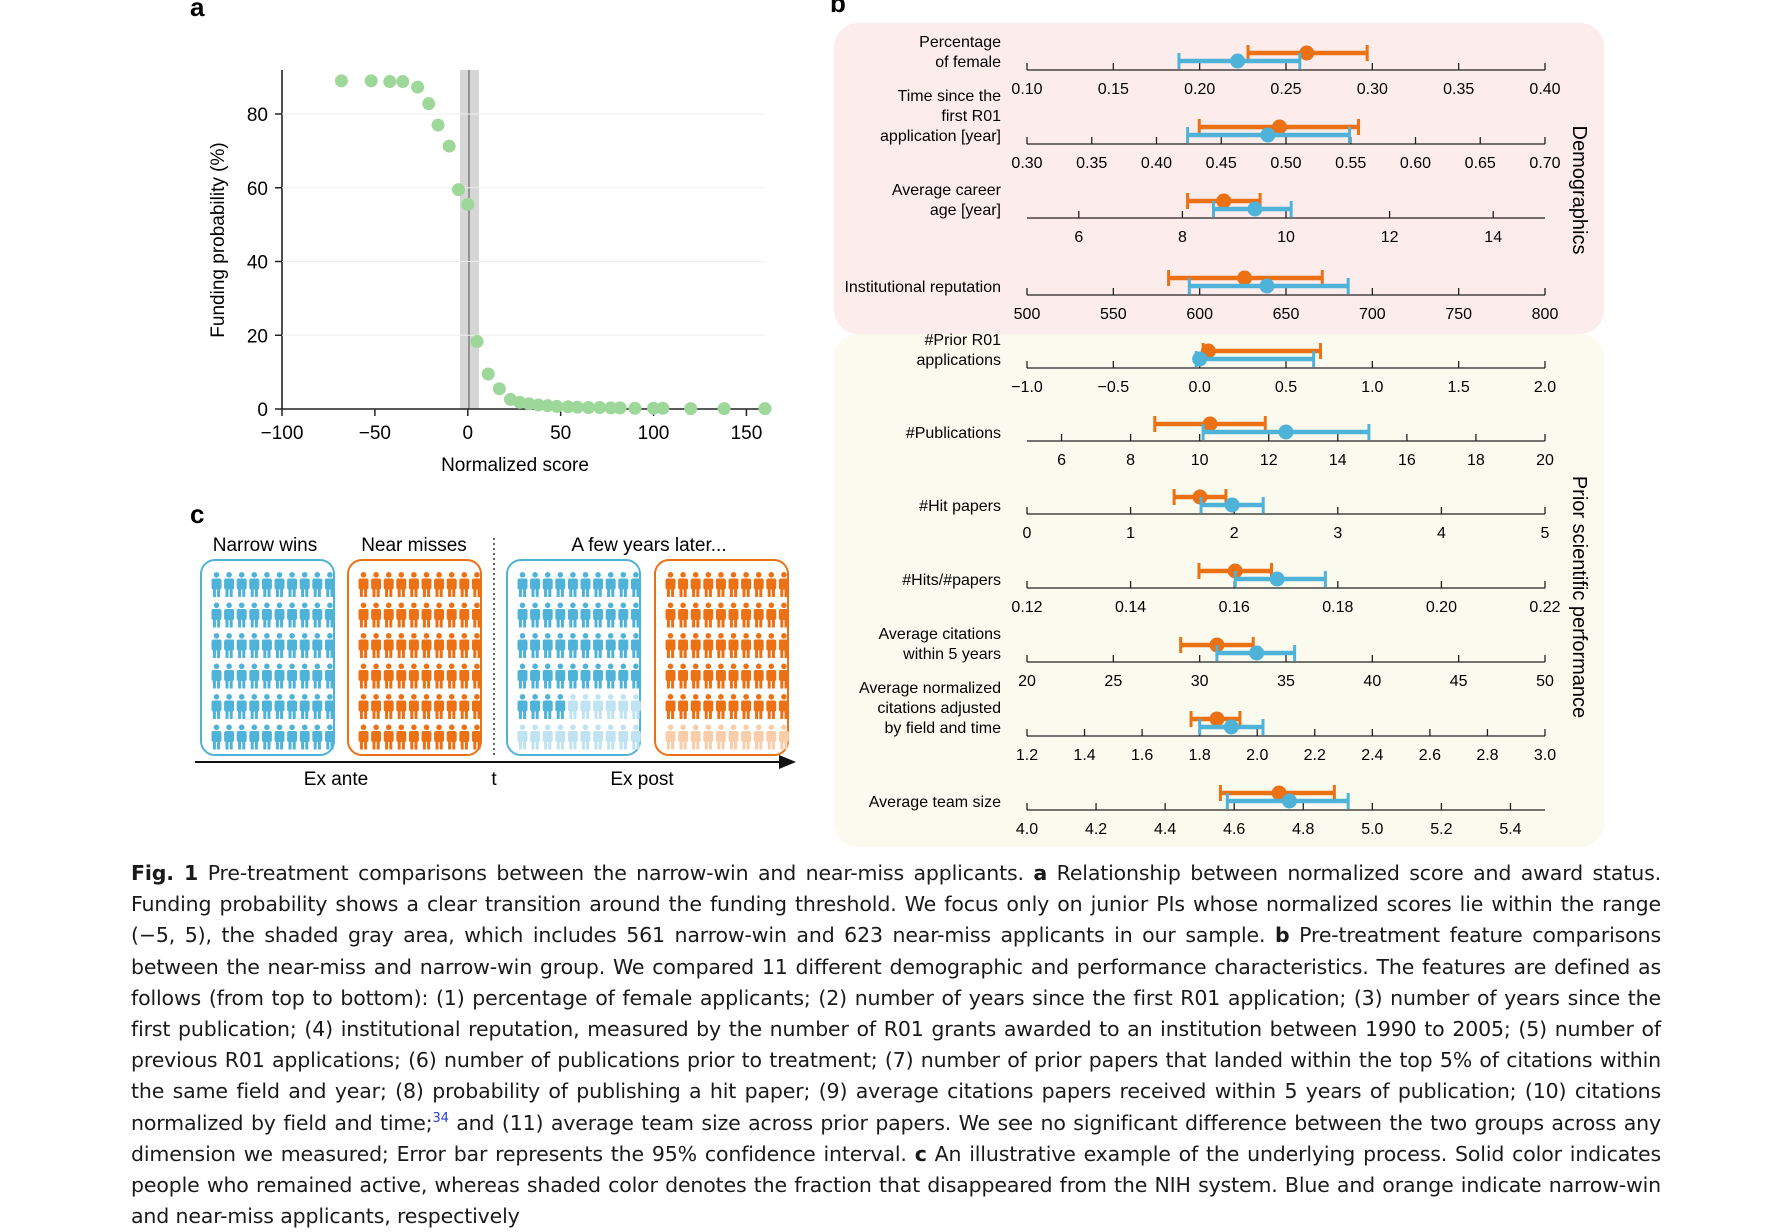 This screenshot has width=1786, height=1232. What do you see at coordinates (642, 779) in the screenshot?
I see `ex-post-label: Ex post` at bounding box center [642, 779].